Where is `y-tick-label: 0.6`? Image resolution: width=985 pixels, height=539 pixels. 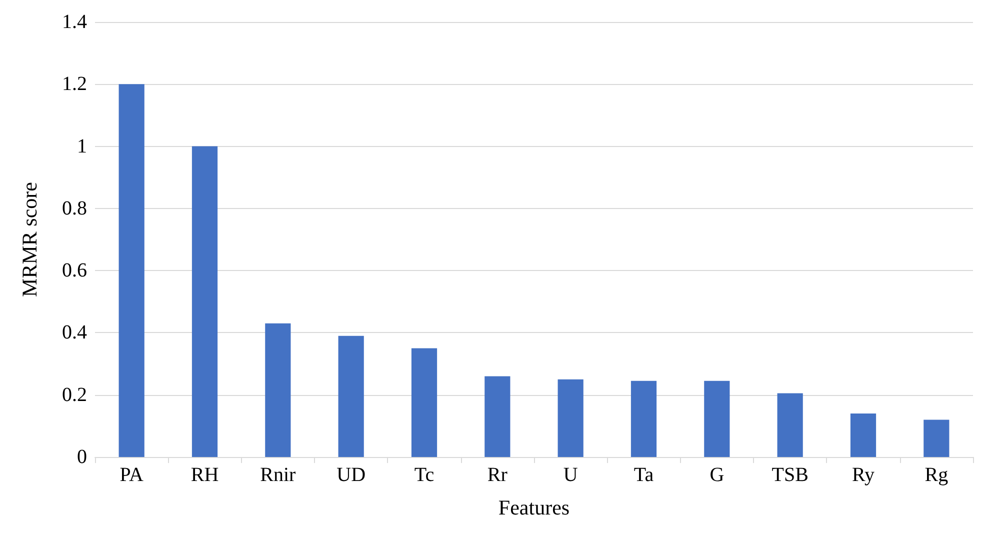 y-tick-label: 0.6 is located at coordinates (74, 271).